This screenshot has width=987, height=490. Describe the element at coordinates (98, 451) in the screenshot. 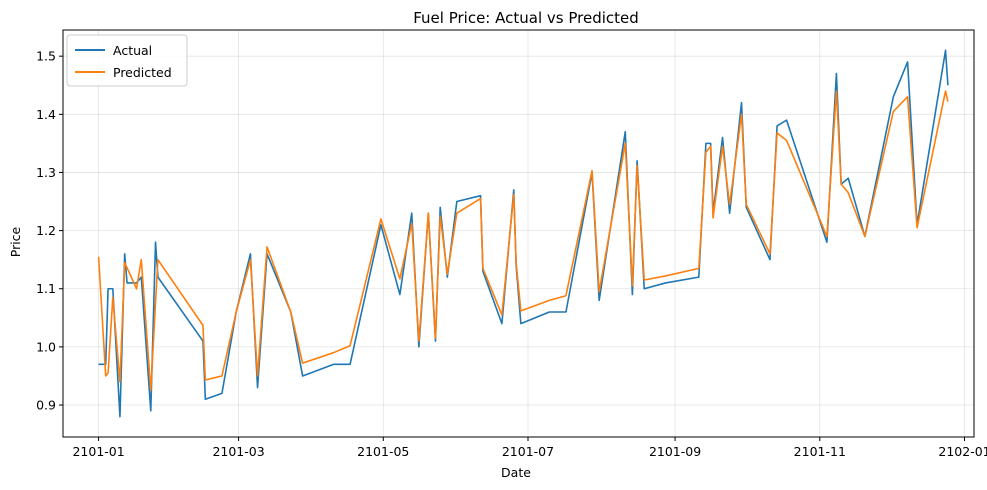

I see `x-tick-label: 2101-01` at that location.